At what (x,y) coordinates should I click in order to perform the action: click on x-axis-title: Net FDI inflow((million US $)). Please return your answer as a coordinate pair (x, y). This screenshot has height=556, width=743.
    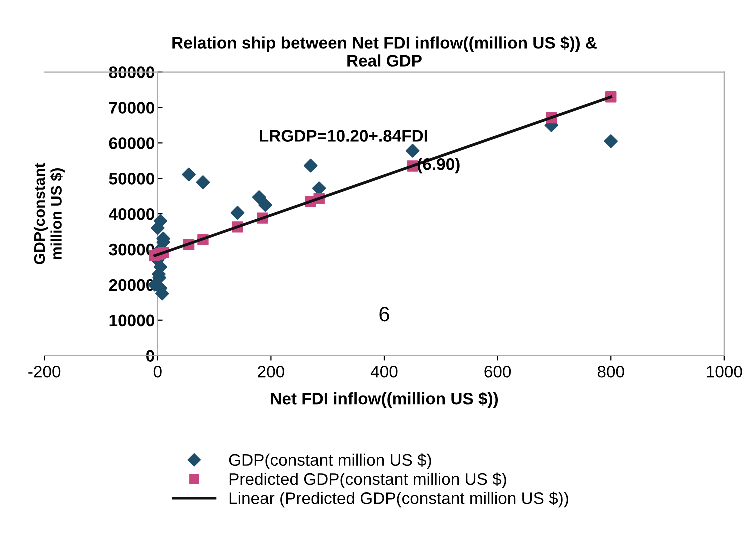
    Looking at the image, I should click on (384, 400).